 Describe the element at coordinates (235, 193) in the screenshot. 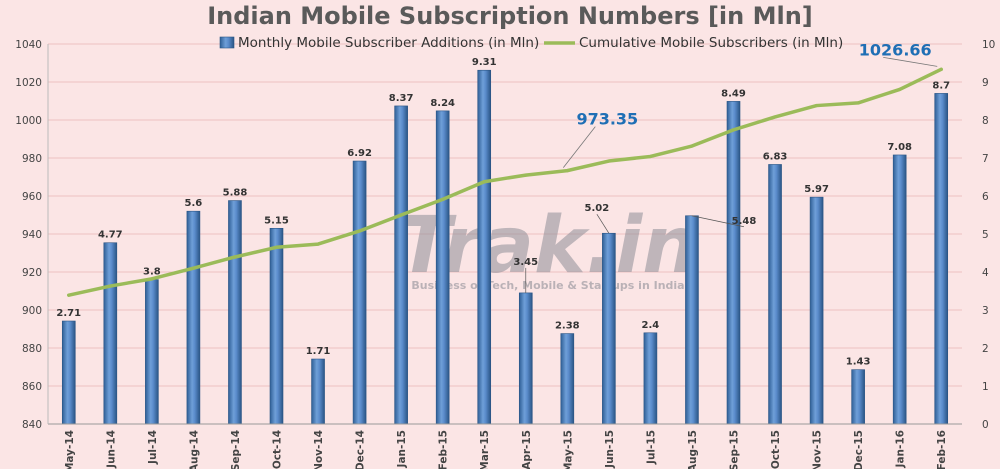

I see `bar-data-label: 5.88` at that location.